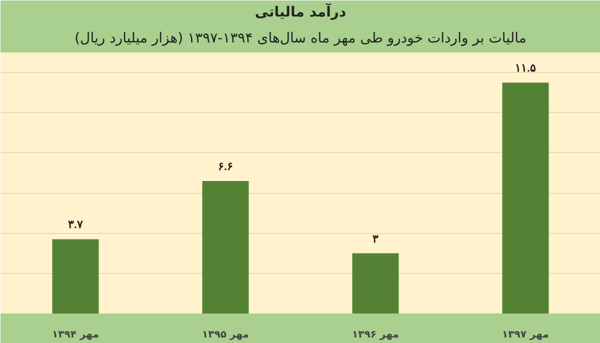 This screenshot has width=600, height=343. What do you see at coordinates (75, 335) in the screenshot?
I see `x-tick-label: مهر ۱۳۹۴` at bounding box center [75, 335].